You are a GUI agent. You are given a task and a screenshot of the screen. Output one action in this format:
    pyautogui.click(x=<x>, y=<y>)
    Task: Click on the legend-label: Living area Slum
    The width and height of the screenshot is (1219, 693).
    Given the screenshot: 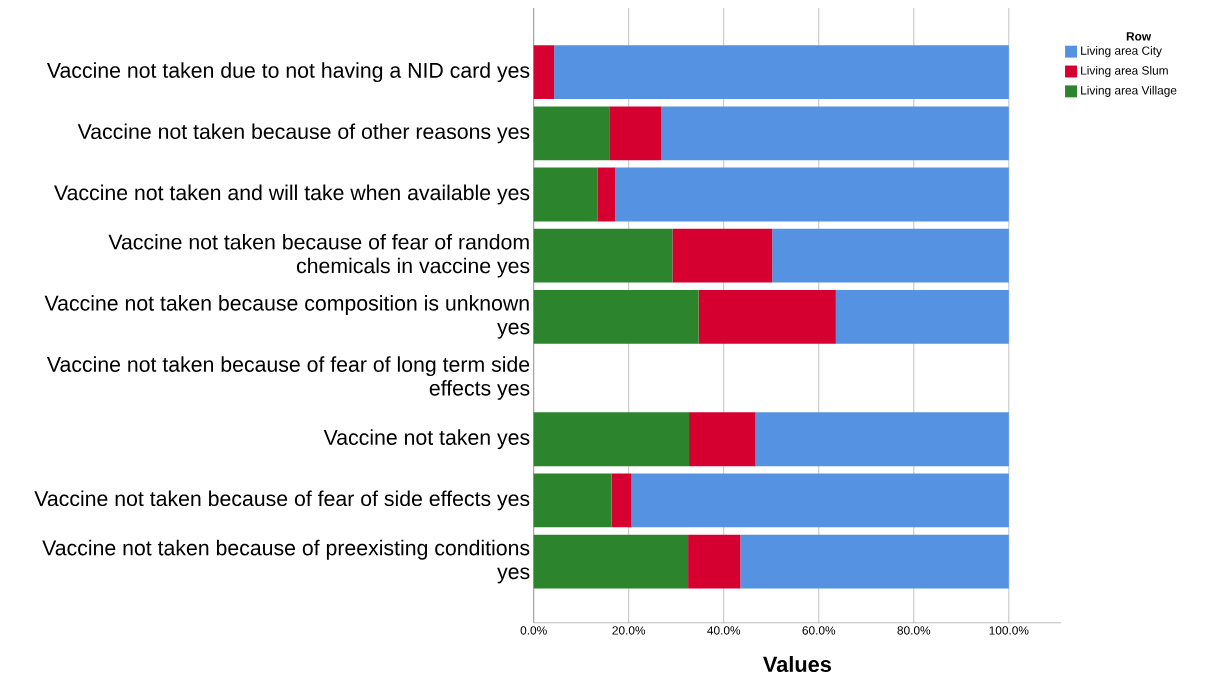 What is the action you would take?
    pyautogui.click(x=1124, y=71)
    